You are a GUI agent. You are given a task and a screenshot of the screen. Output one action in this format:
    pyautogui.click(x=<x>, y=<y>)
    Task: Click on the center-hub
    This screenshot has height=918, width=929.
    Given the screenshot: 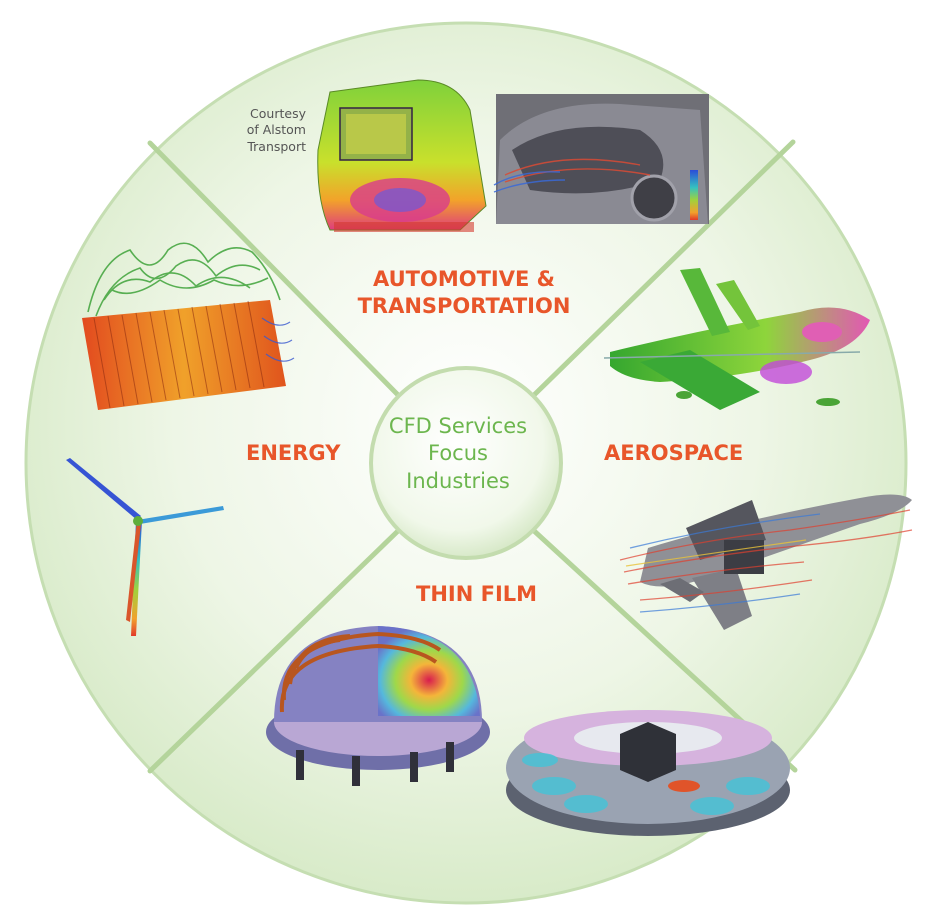 What is the action you would take?
    pyautogui.click(x=466, y=463)
    